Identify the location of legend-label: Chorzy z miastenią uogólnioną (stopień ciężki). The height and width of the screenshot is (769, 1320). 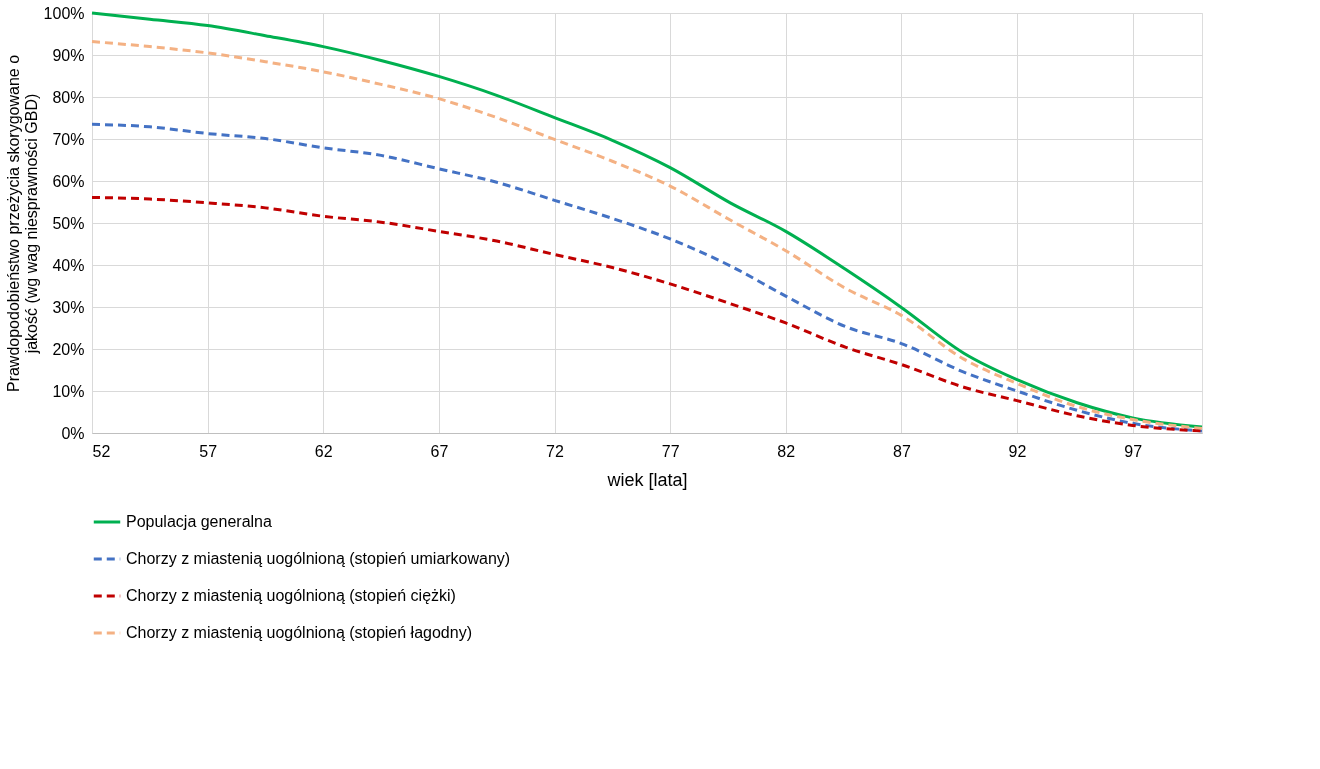
(291, 595).